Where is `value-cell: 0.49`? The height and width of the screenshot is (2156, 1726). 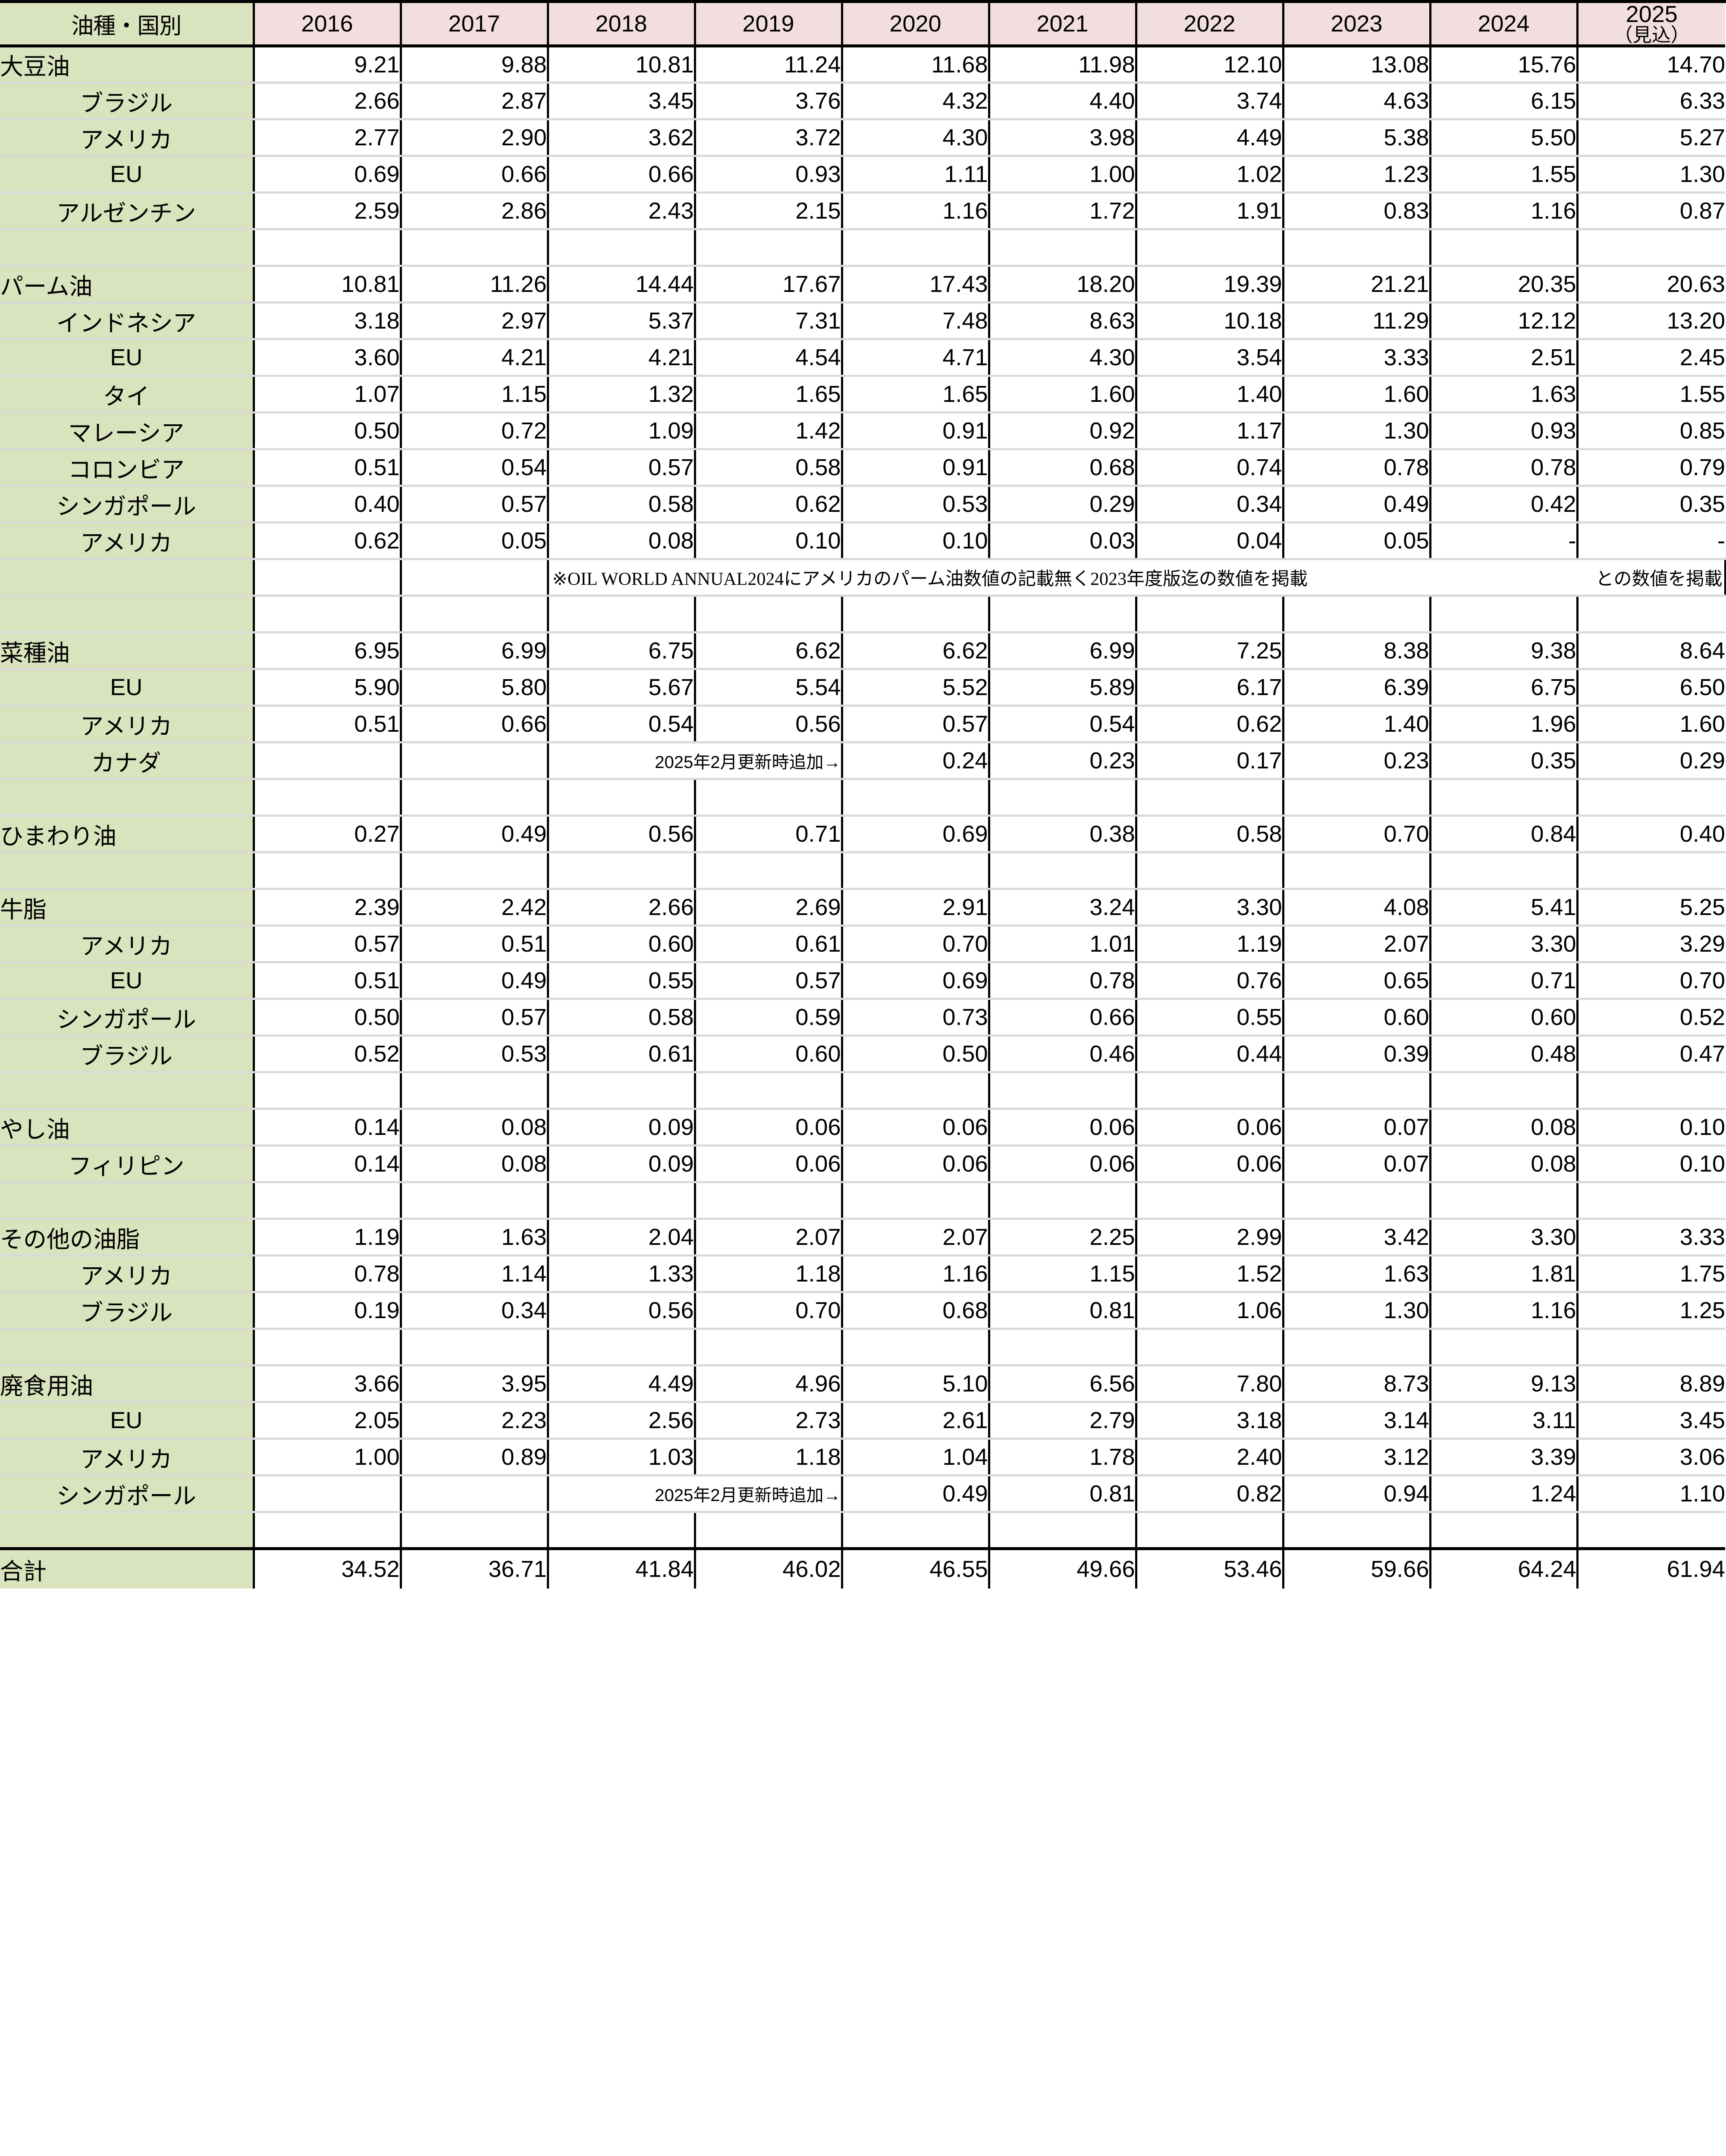
value-cell: 0.49 is located at coordinates (916, 1494).